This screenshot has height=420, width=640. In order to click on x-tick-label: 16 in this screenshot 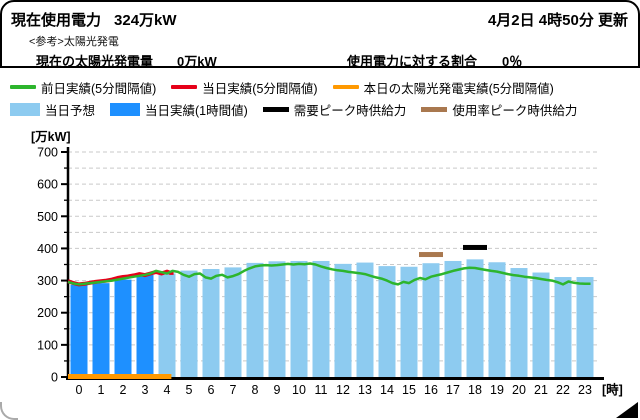, I will do `click(431, 390)`.